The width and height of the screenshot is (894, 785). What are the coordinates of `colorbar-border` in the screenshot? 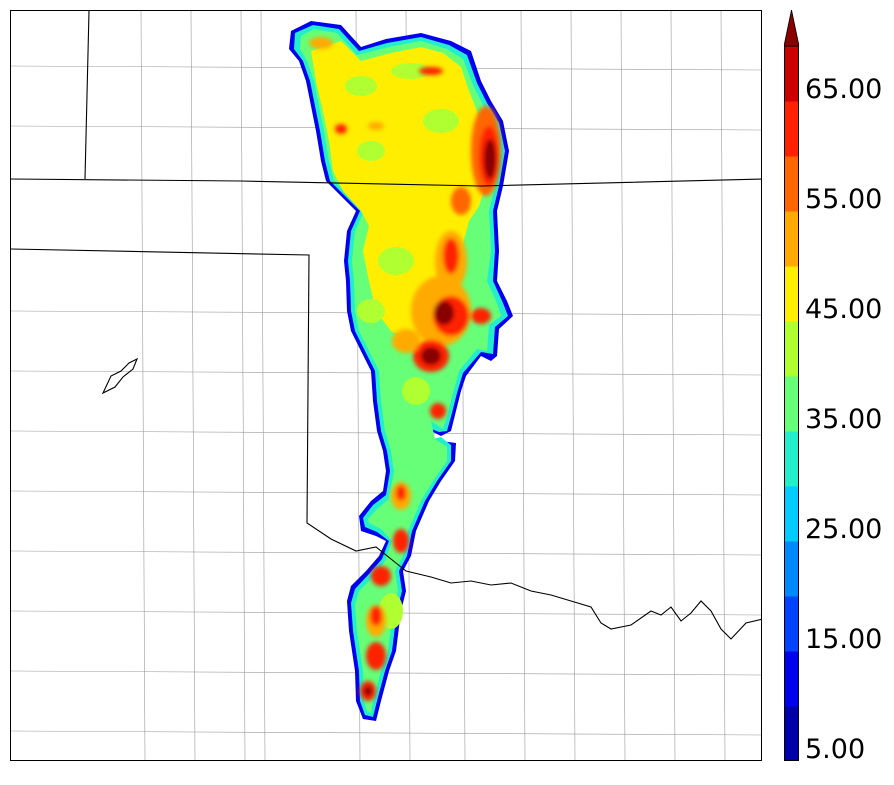 It's located at (791, 403).